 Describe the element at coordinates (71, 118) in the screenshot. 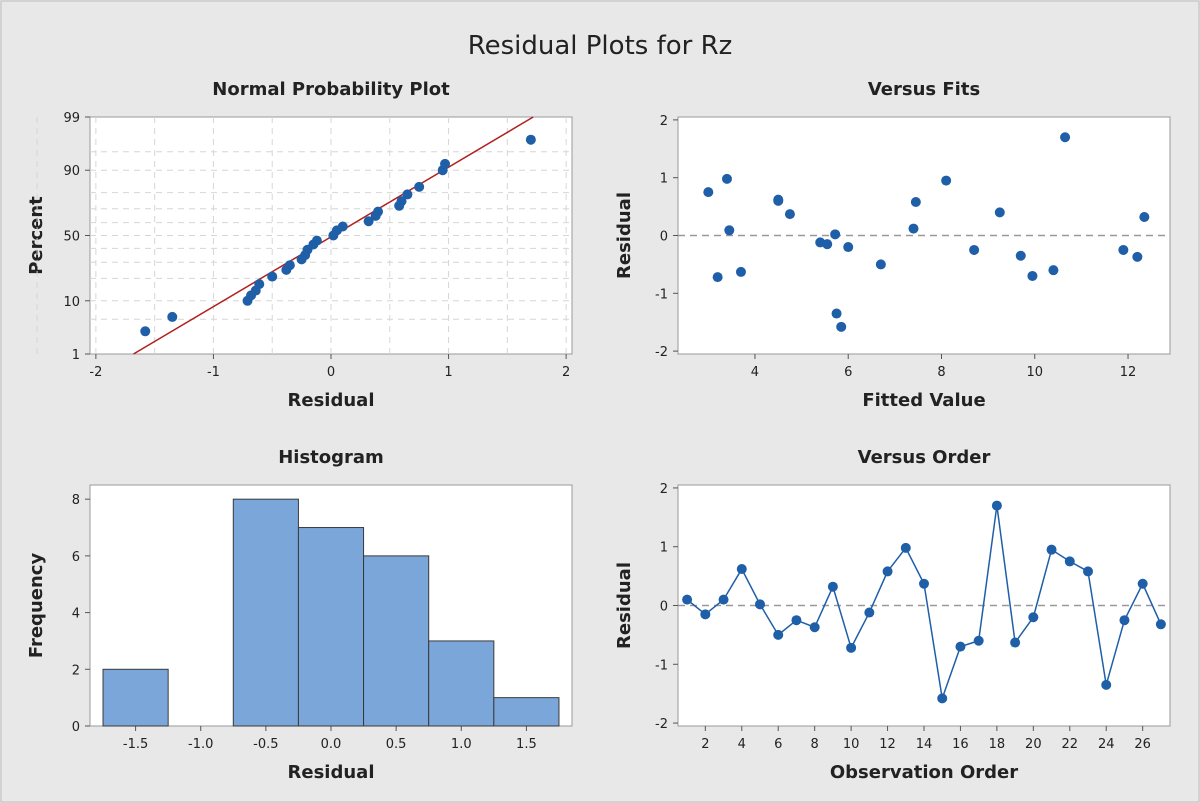

I see `y-tick-label: 99` at that location.